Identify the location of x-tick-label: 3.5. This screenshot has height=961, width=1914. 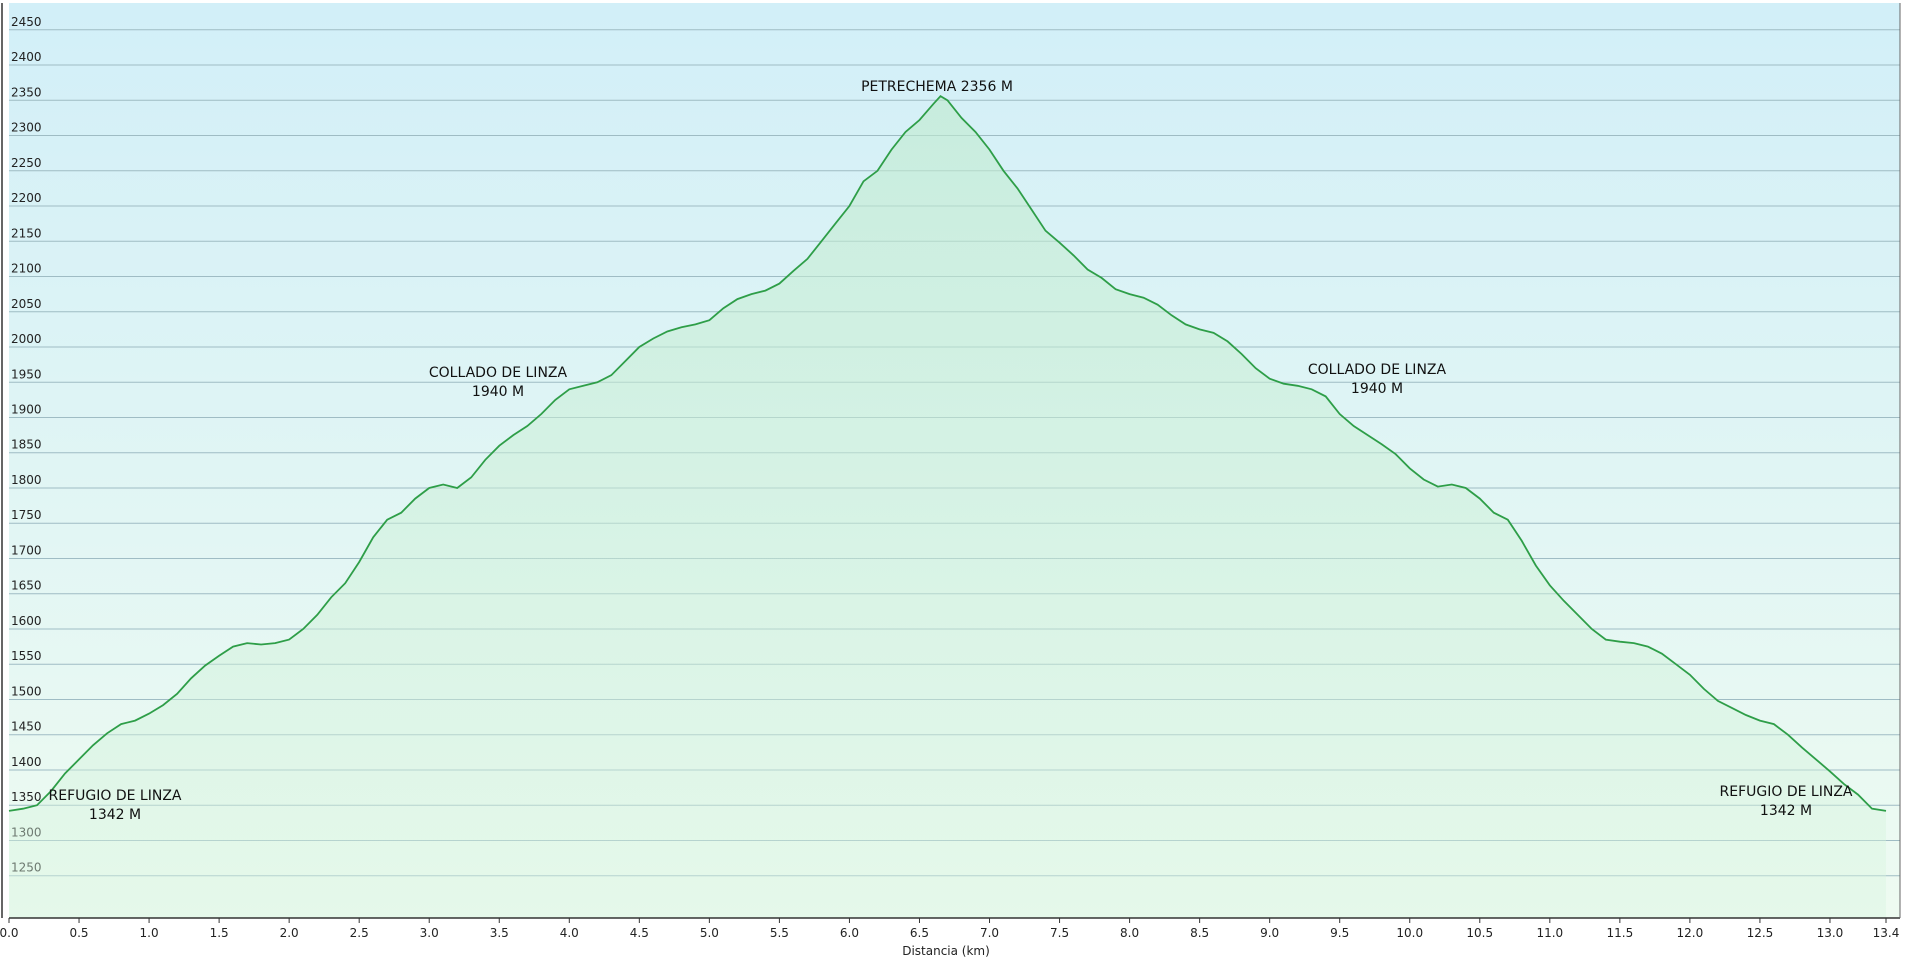
(499, 933).